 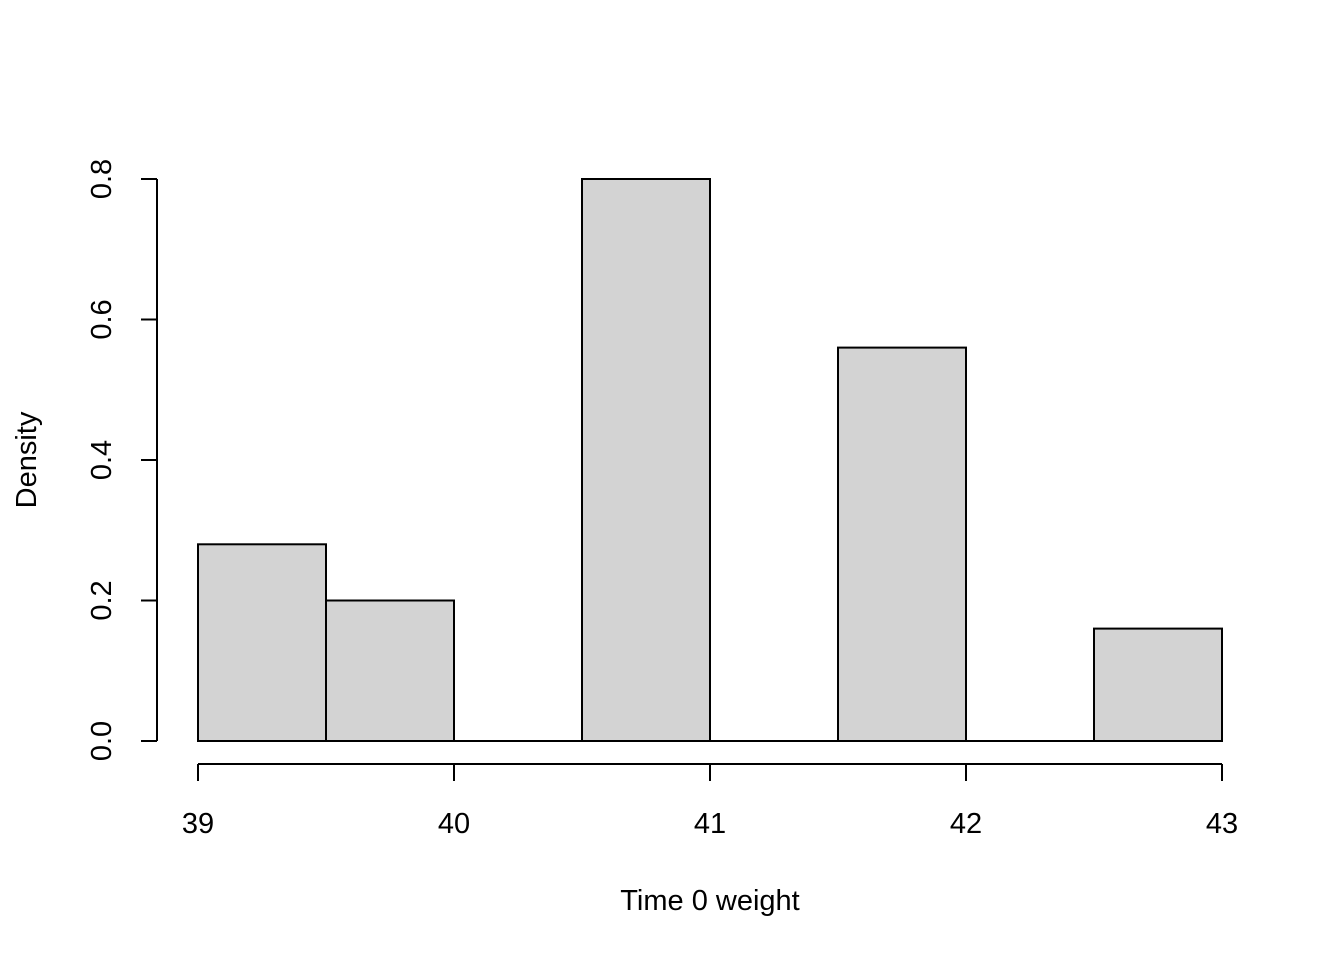 What do you see at coordinates (102, 319) in the screenshot?
I see `y-tick-label: 0.6` at bounding box center [102, 319].